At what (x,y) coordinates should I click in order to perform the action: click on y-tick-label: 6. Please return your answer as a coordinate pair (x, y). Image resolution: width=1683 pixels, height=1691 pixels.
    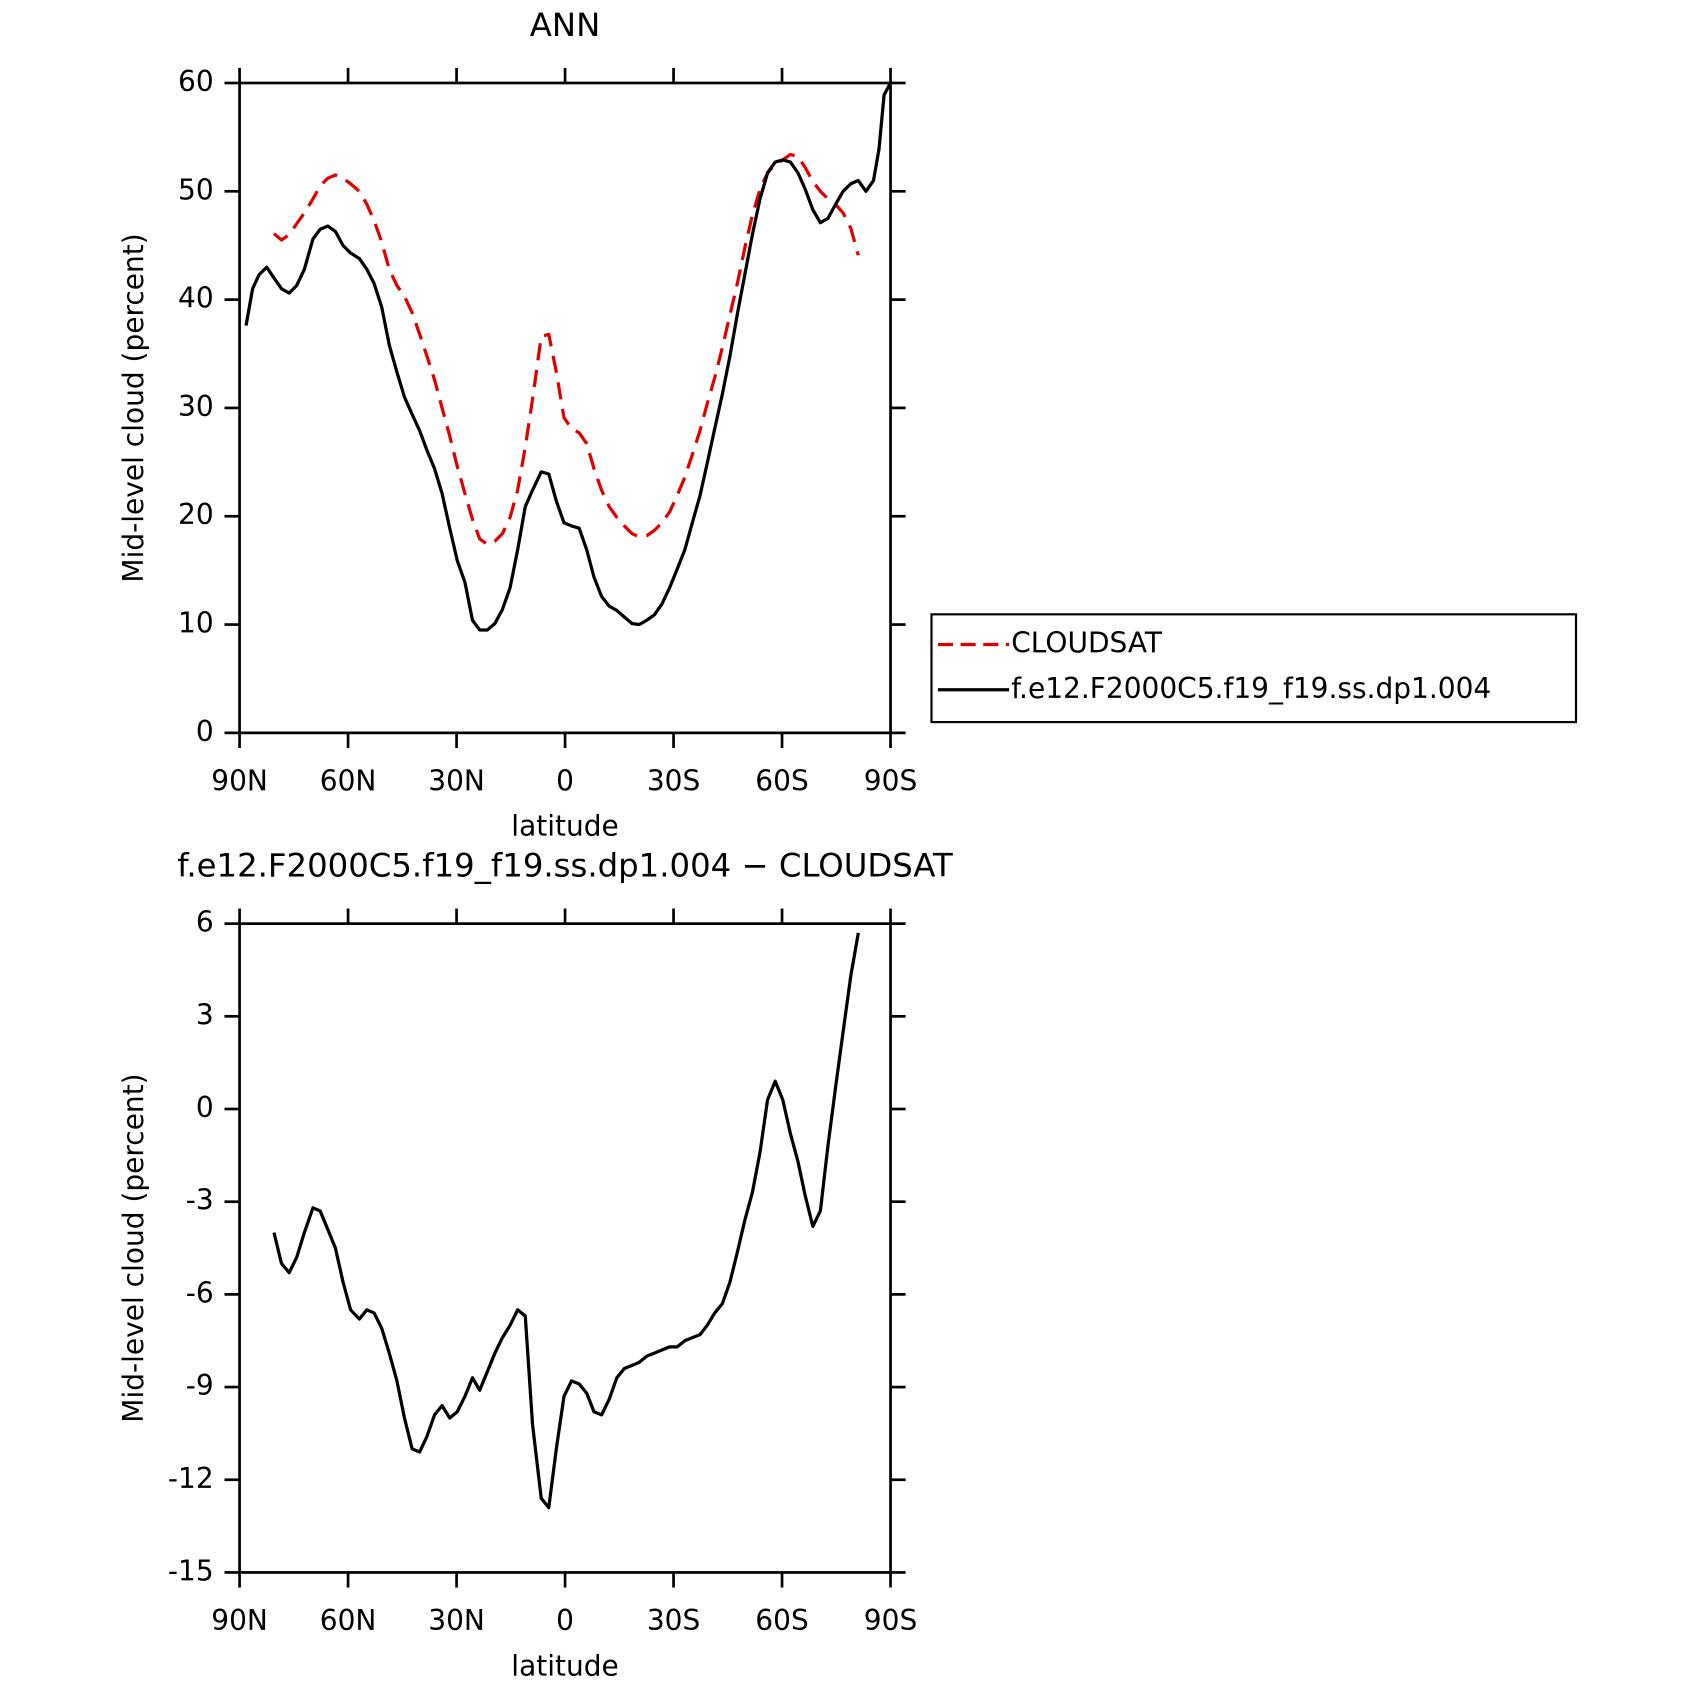
    Looking at the image, I should click on (205, 922).